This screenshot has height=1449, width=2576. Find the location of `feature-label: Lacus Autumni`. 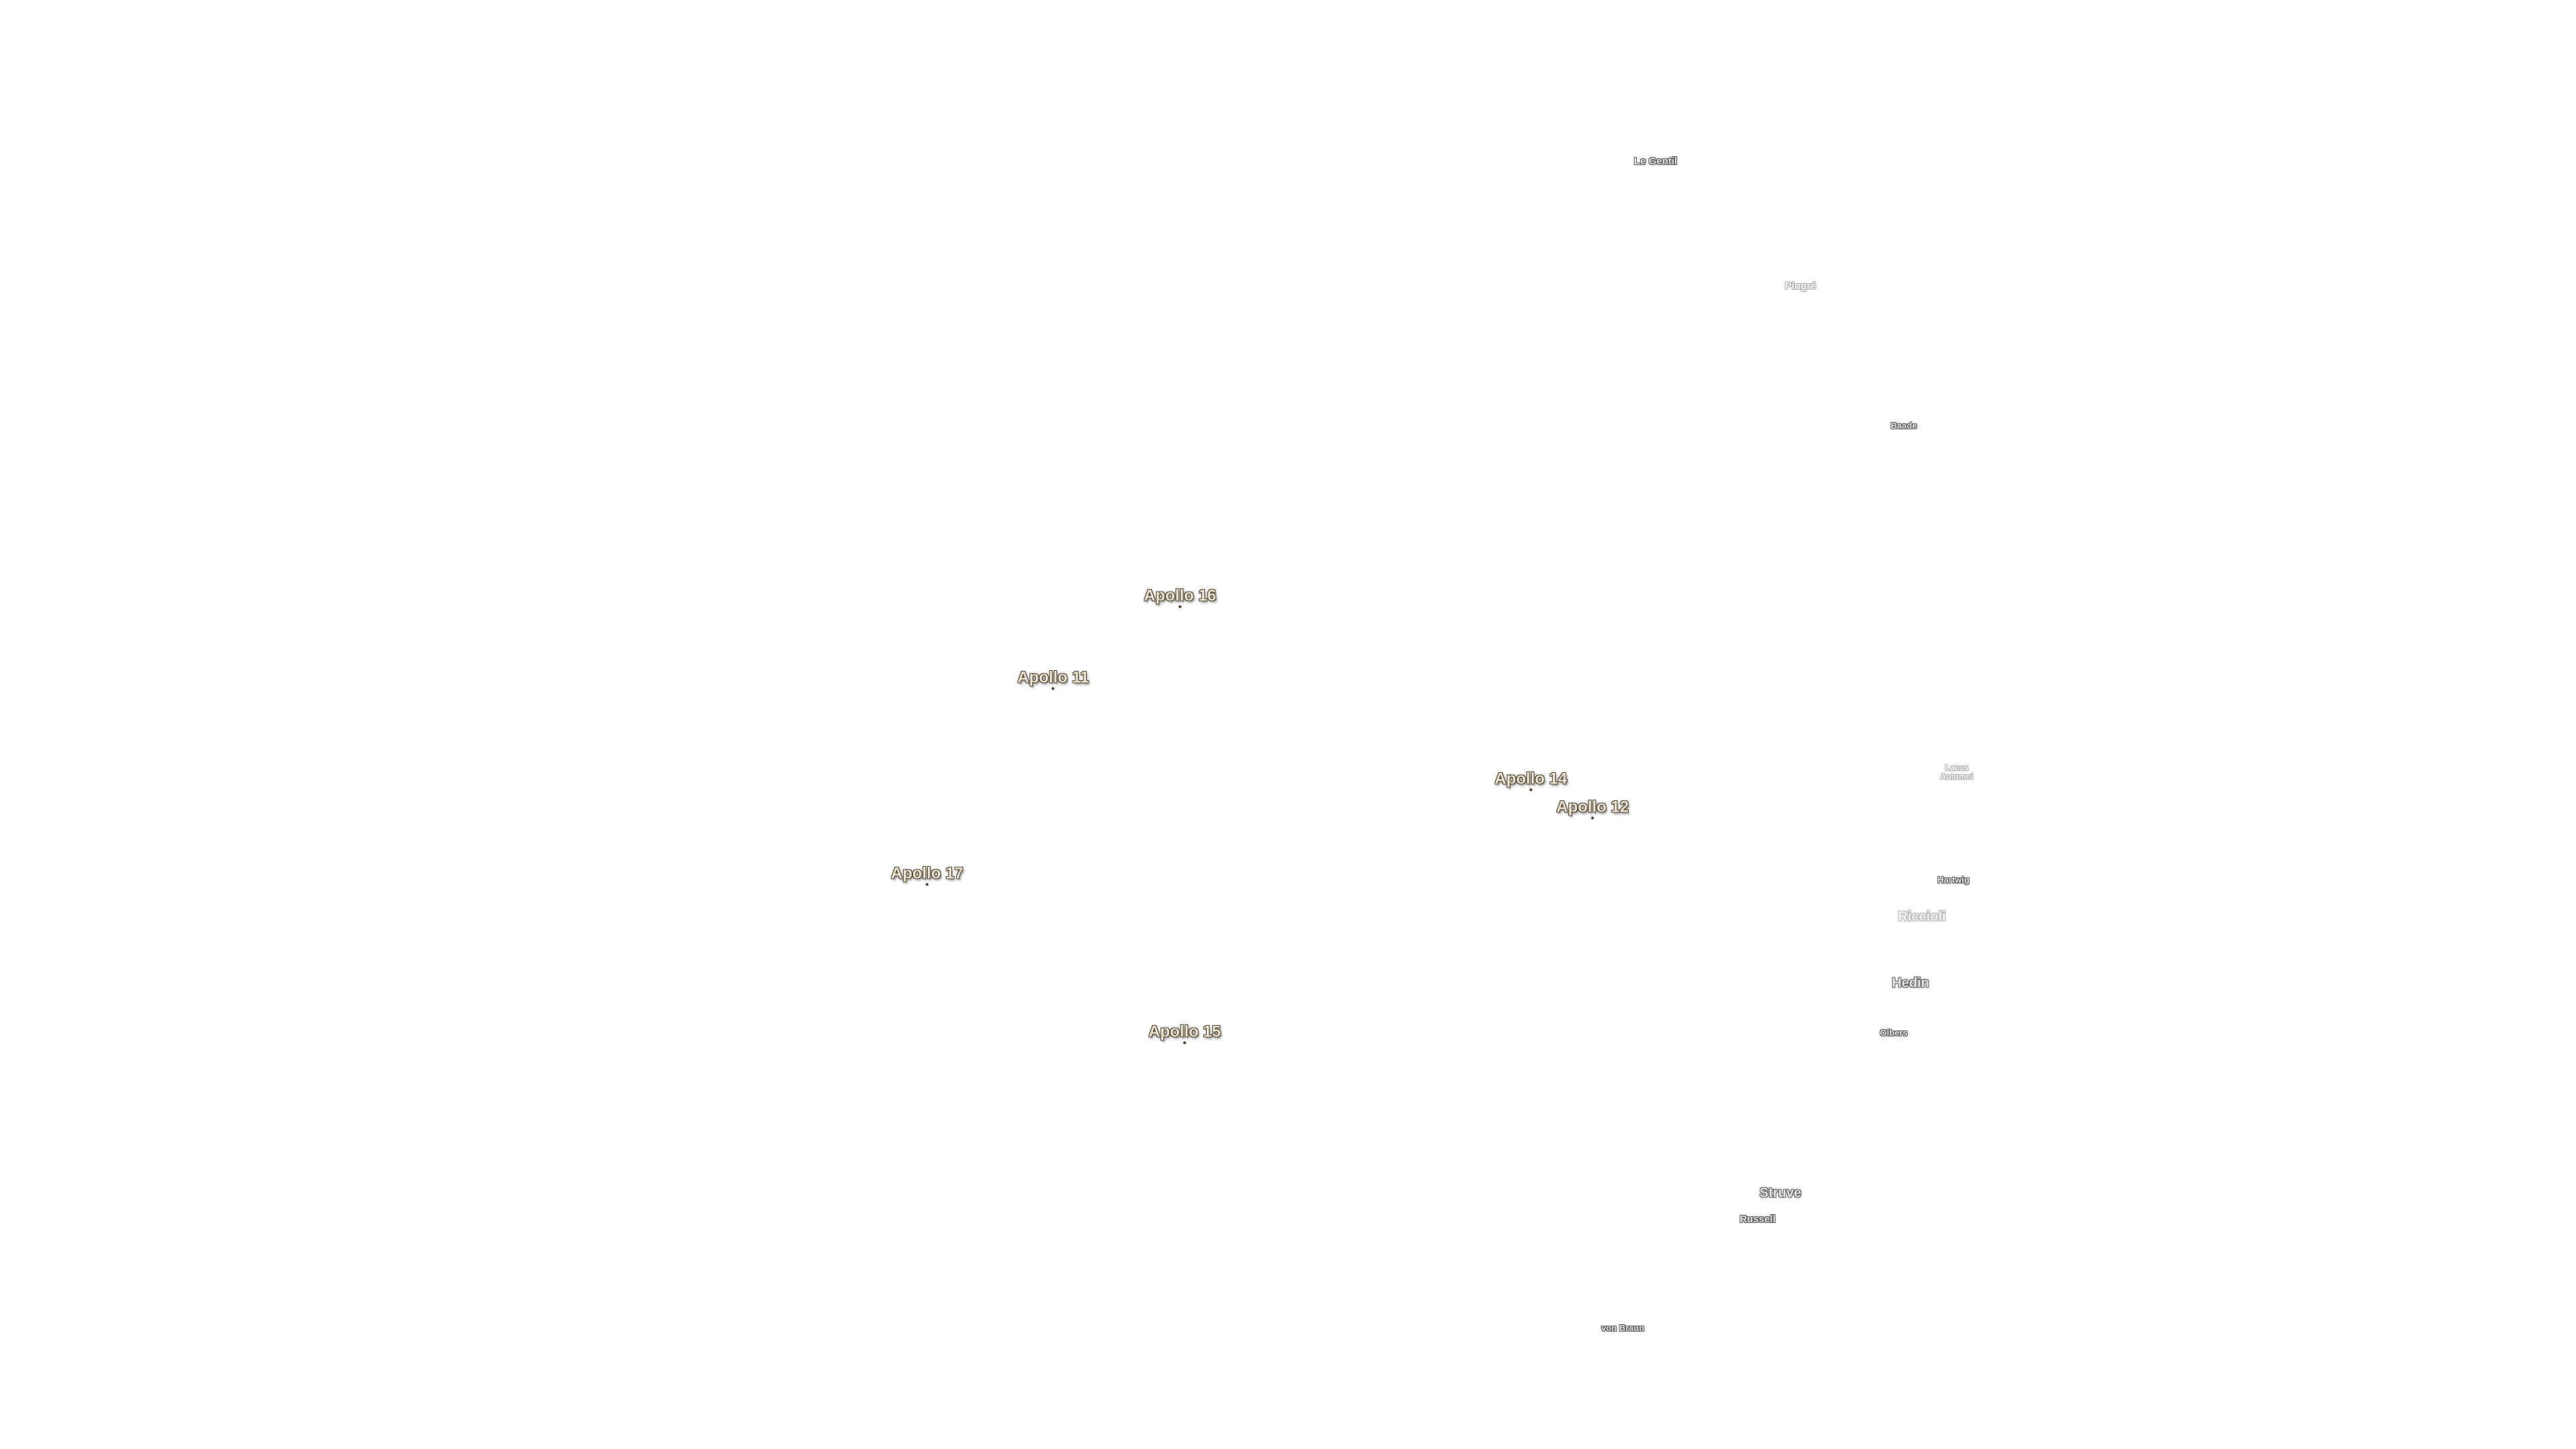

feature-label: Lacus Autumni is located at coordinates (1957, 772).